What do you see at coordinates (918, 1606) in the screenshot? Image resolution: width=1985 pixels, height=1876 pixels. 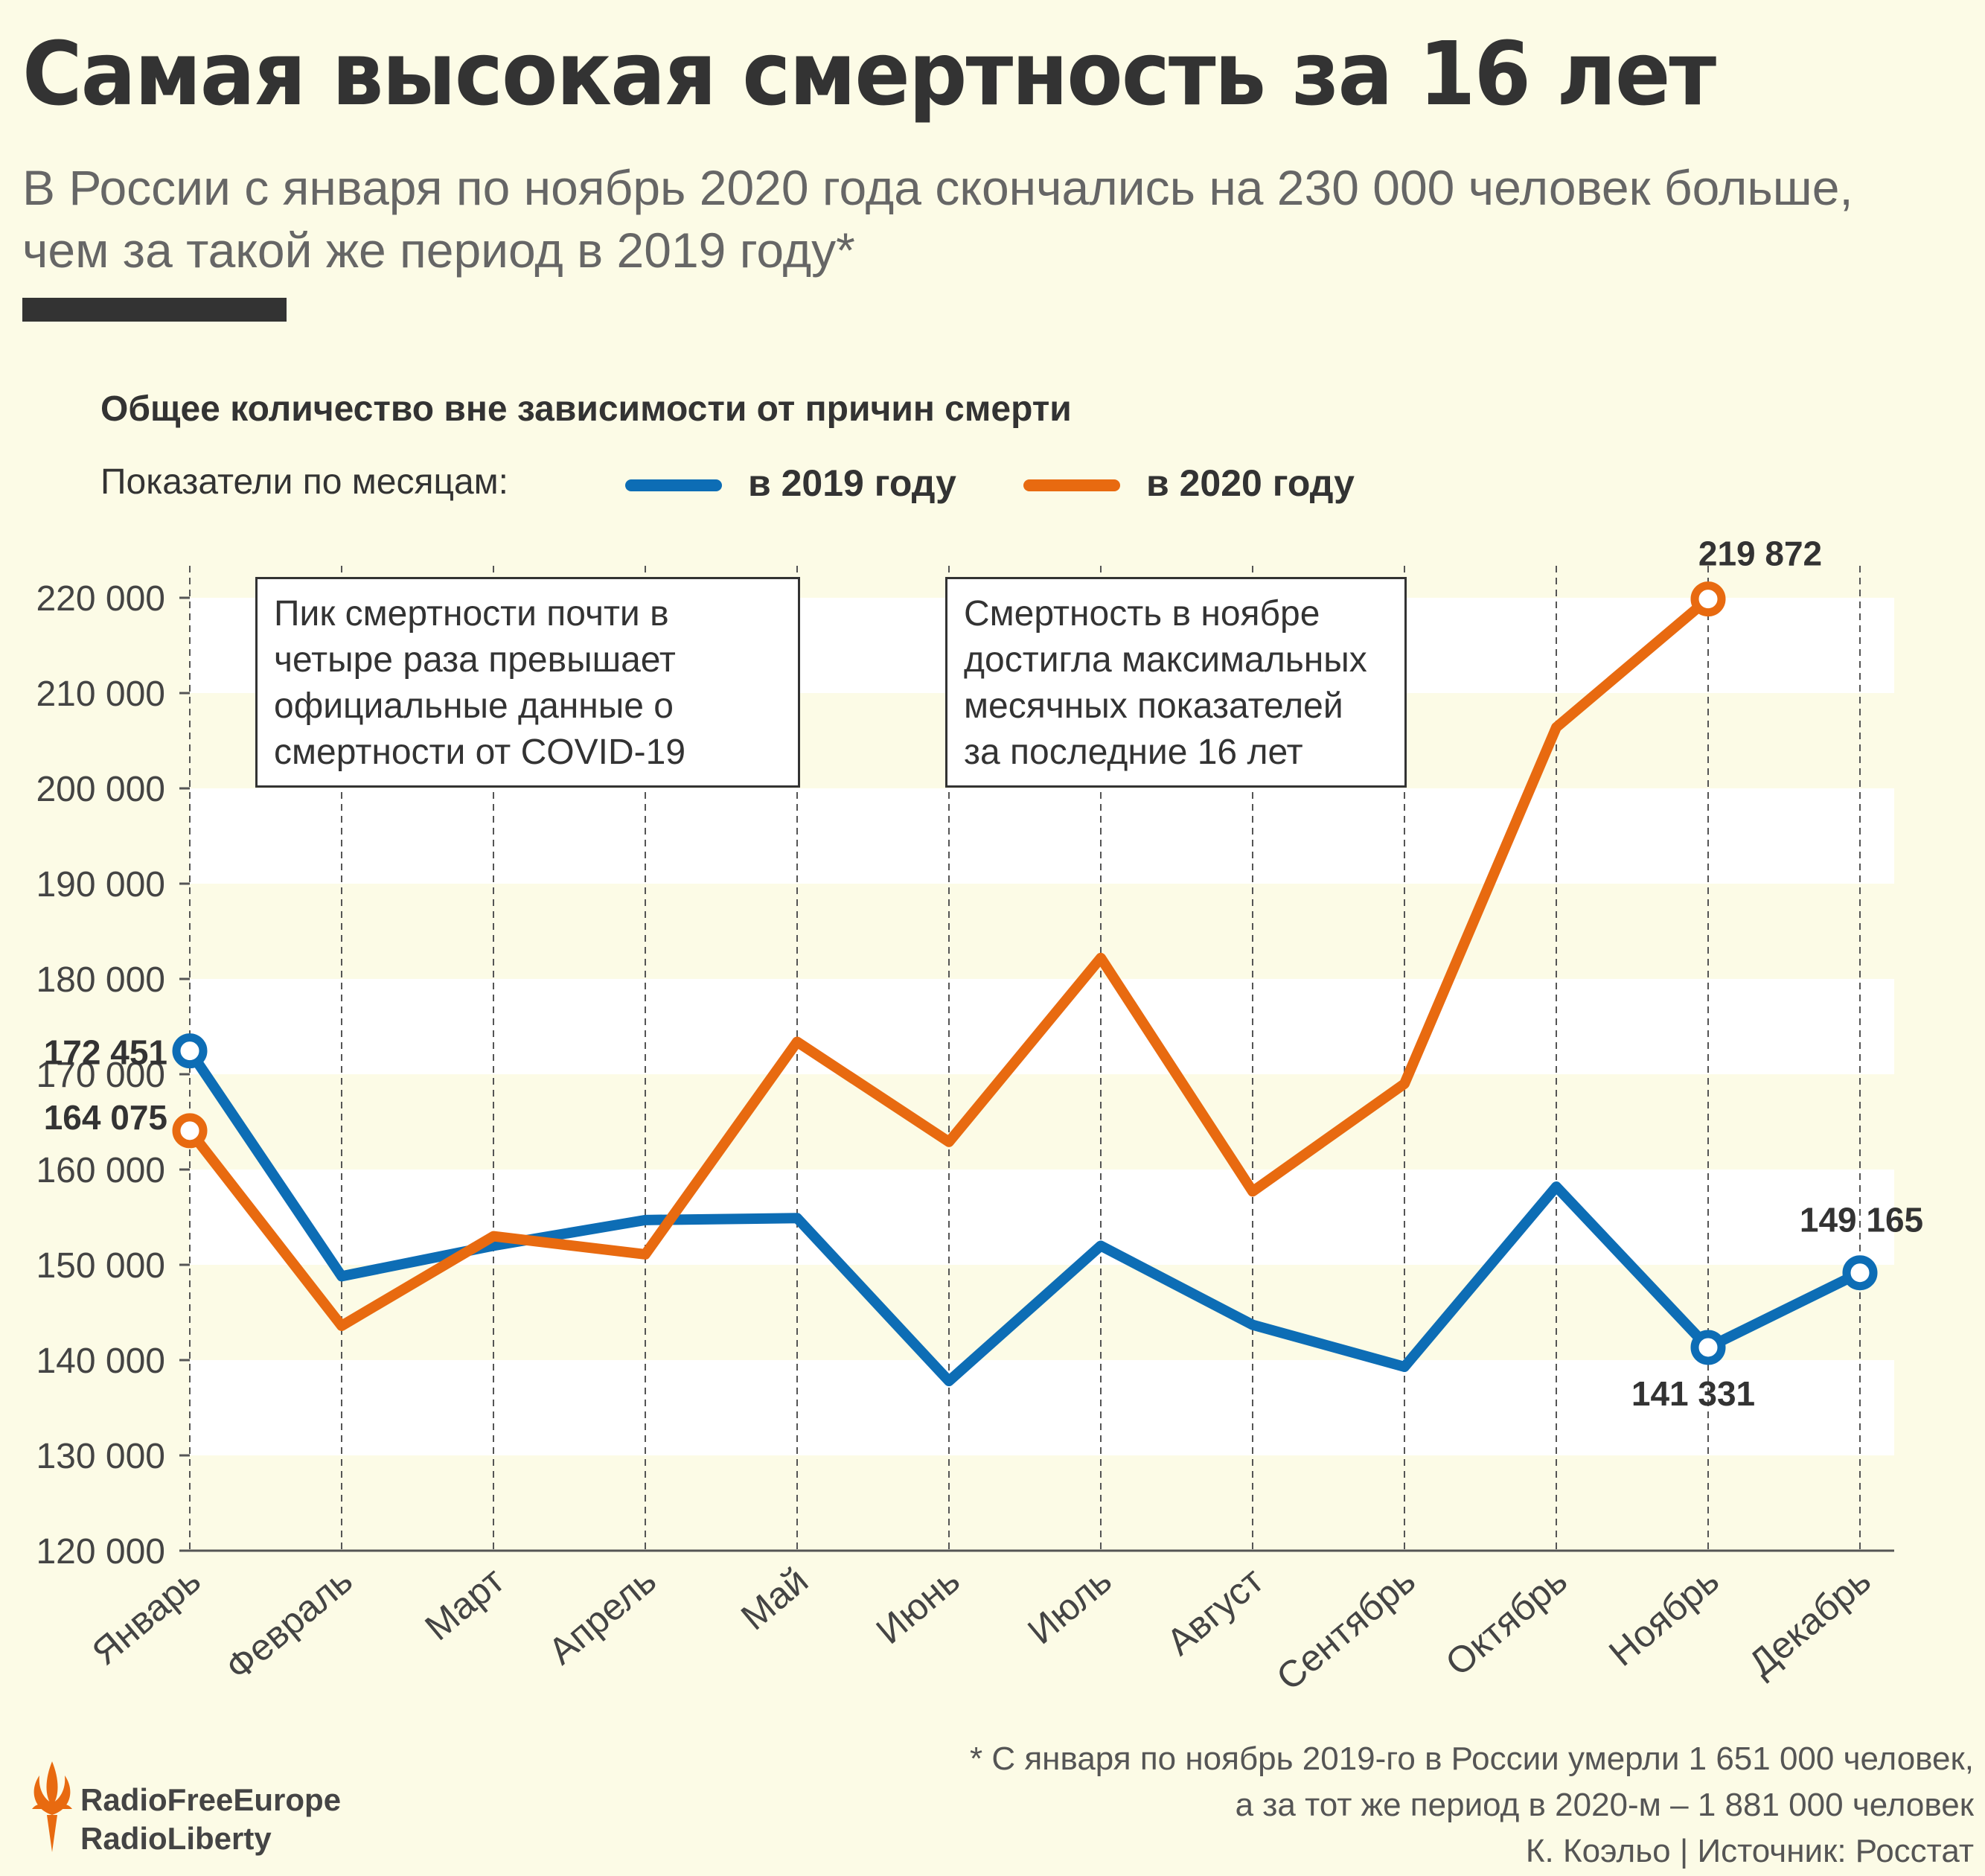 I see `x-tick-label: Июнь` at bounding box center [918, 1606].